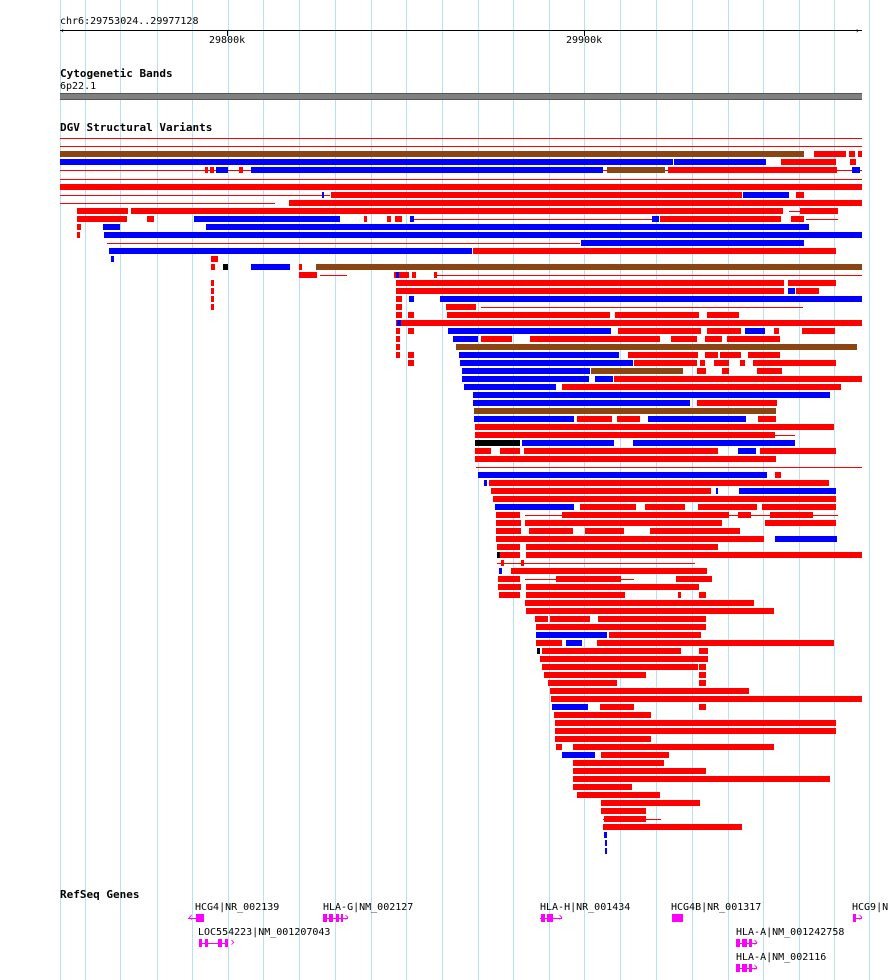 The width and height of the screenshot is (890, 980). I want to click on gene-label: HLA-A|NM_001242758, so click(790, 932).